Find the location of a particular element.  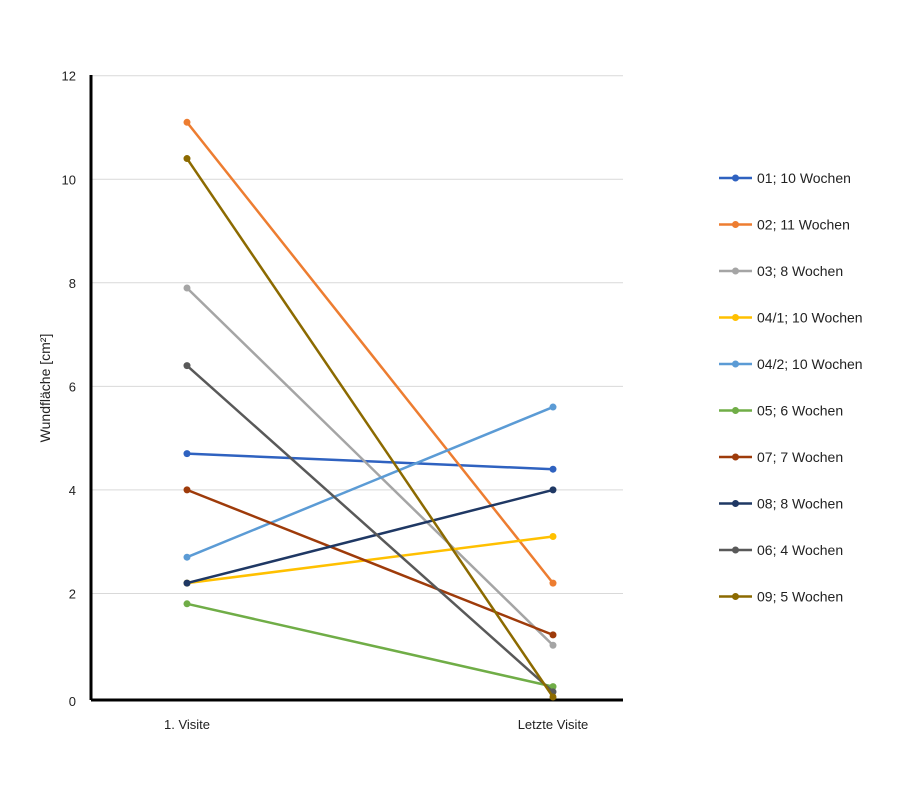

legend-label: 01; 10 Wochen is located at coordinates (804, 178).